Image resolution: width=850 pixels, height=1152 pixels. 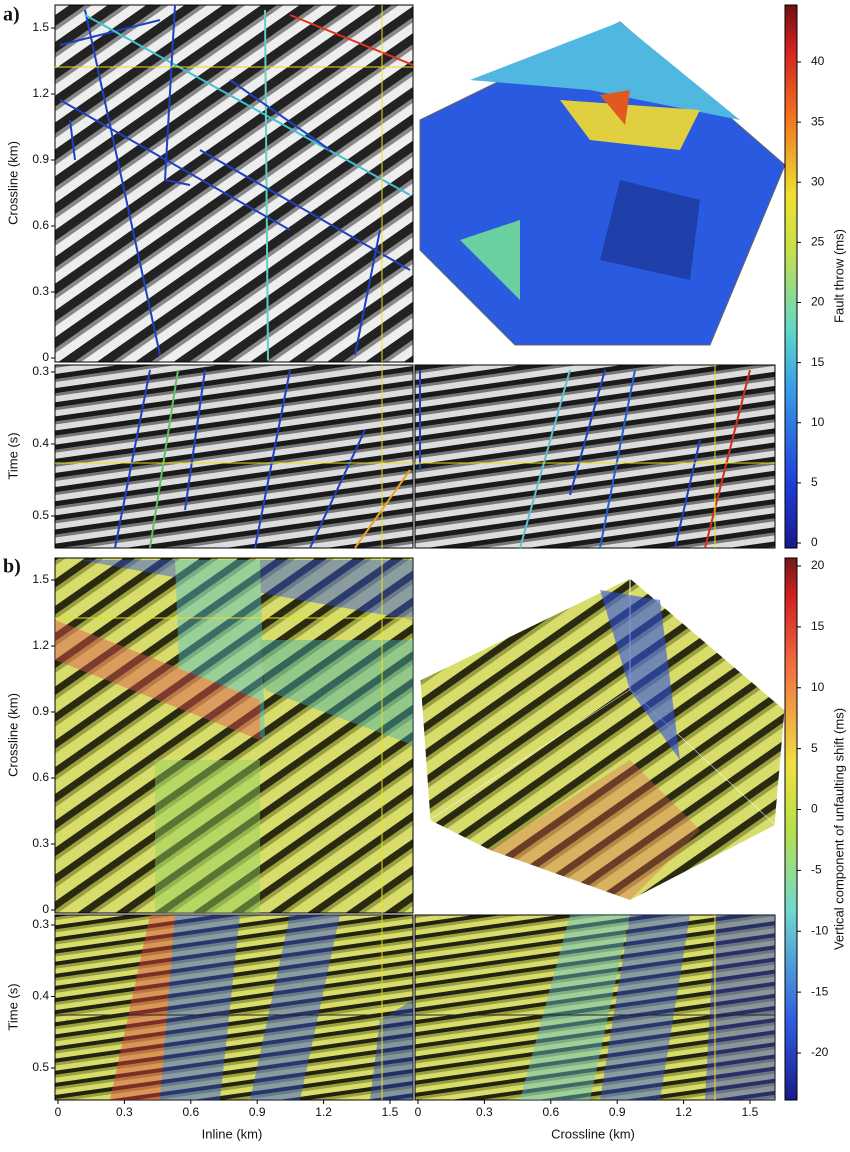 I want to click on colorbar-label: Fault throw (ms), so click(x=838, y=276).